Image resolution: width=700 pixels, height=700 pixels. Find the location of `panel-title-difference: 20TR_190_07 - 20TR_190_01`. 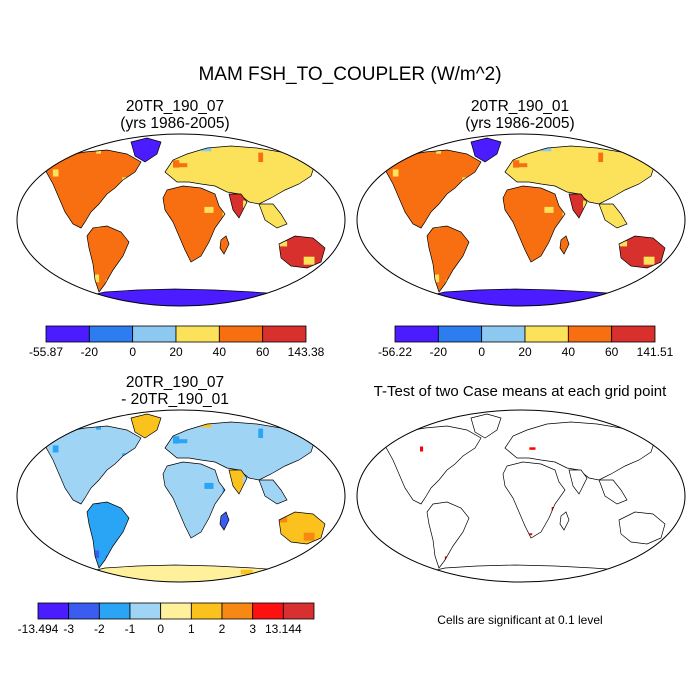

panel-title-difference: 20TR_190_07 - 20TR_190_01 is located at coordinates (175, 391).